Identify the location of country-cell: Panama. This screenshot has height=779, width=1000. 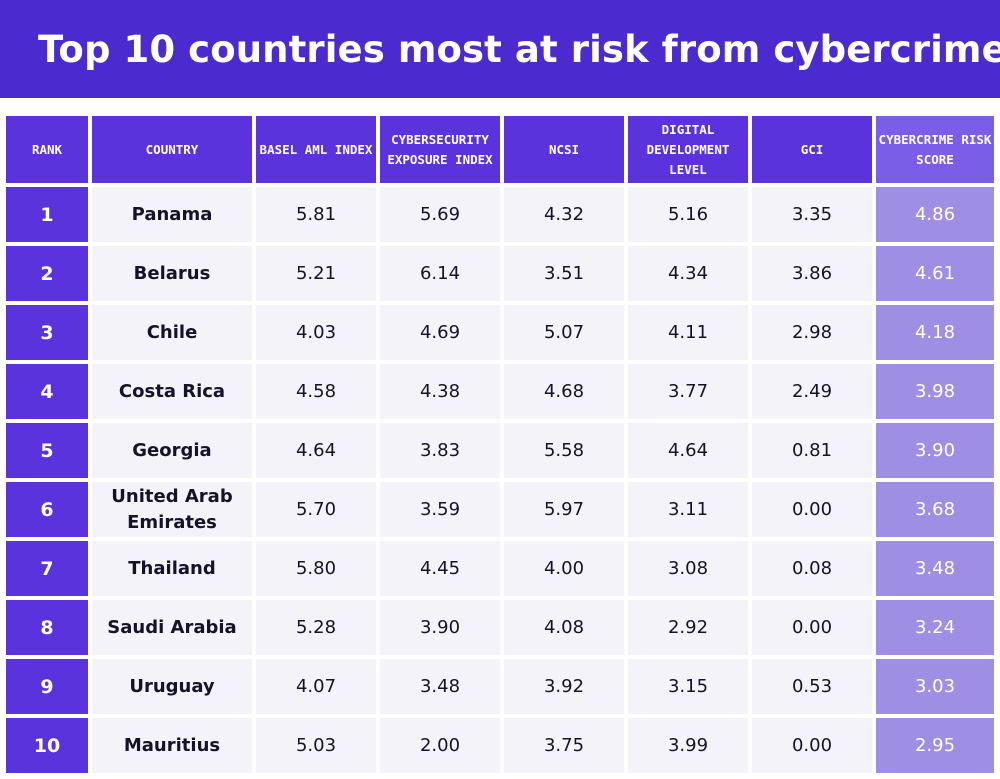
(172, 214).